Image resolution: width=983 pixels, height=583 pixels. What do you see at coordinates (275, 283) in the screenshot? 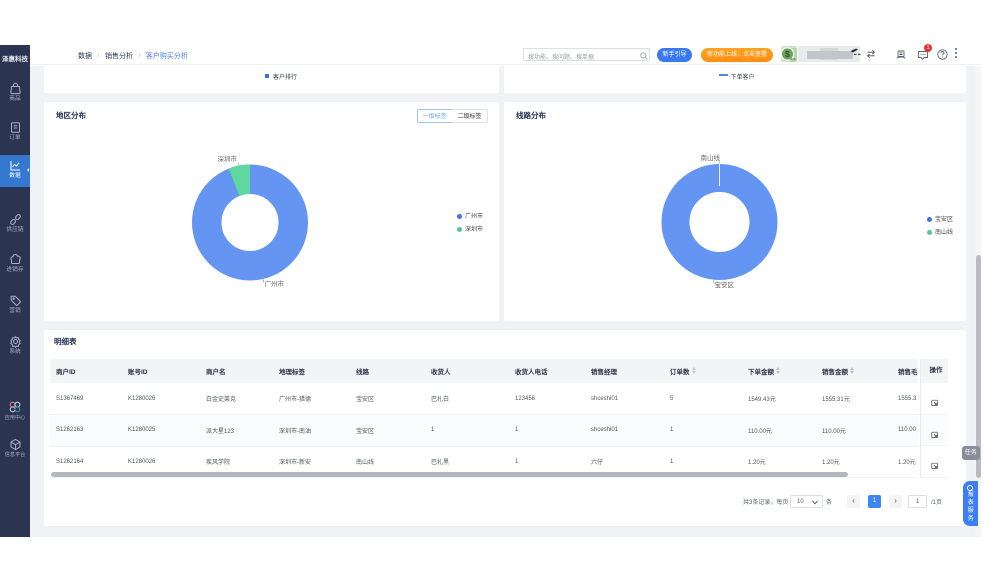
I see `svg-text: 广州市` at bounding box center [275, 283].